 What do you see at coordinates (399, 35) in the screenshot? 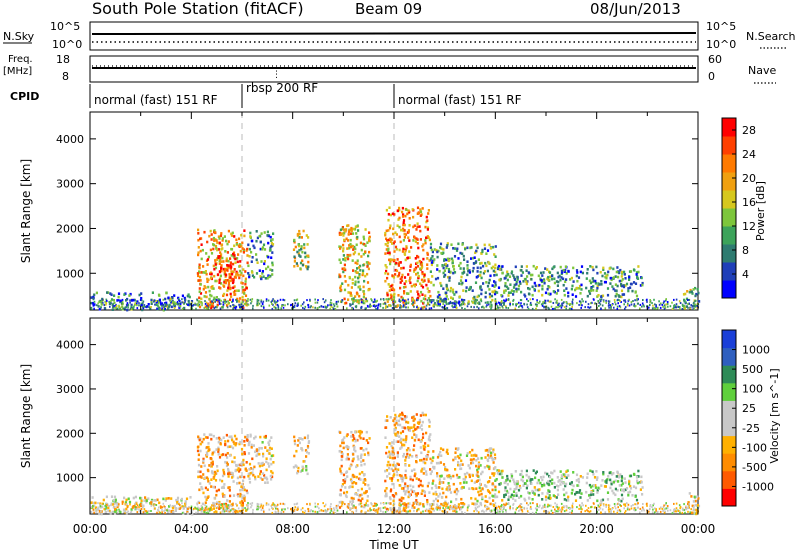
I see `nsky-panel: N.Sky 10^5 10^0 10^5 10^0 N.Search` at bounding box center [399, 35].